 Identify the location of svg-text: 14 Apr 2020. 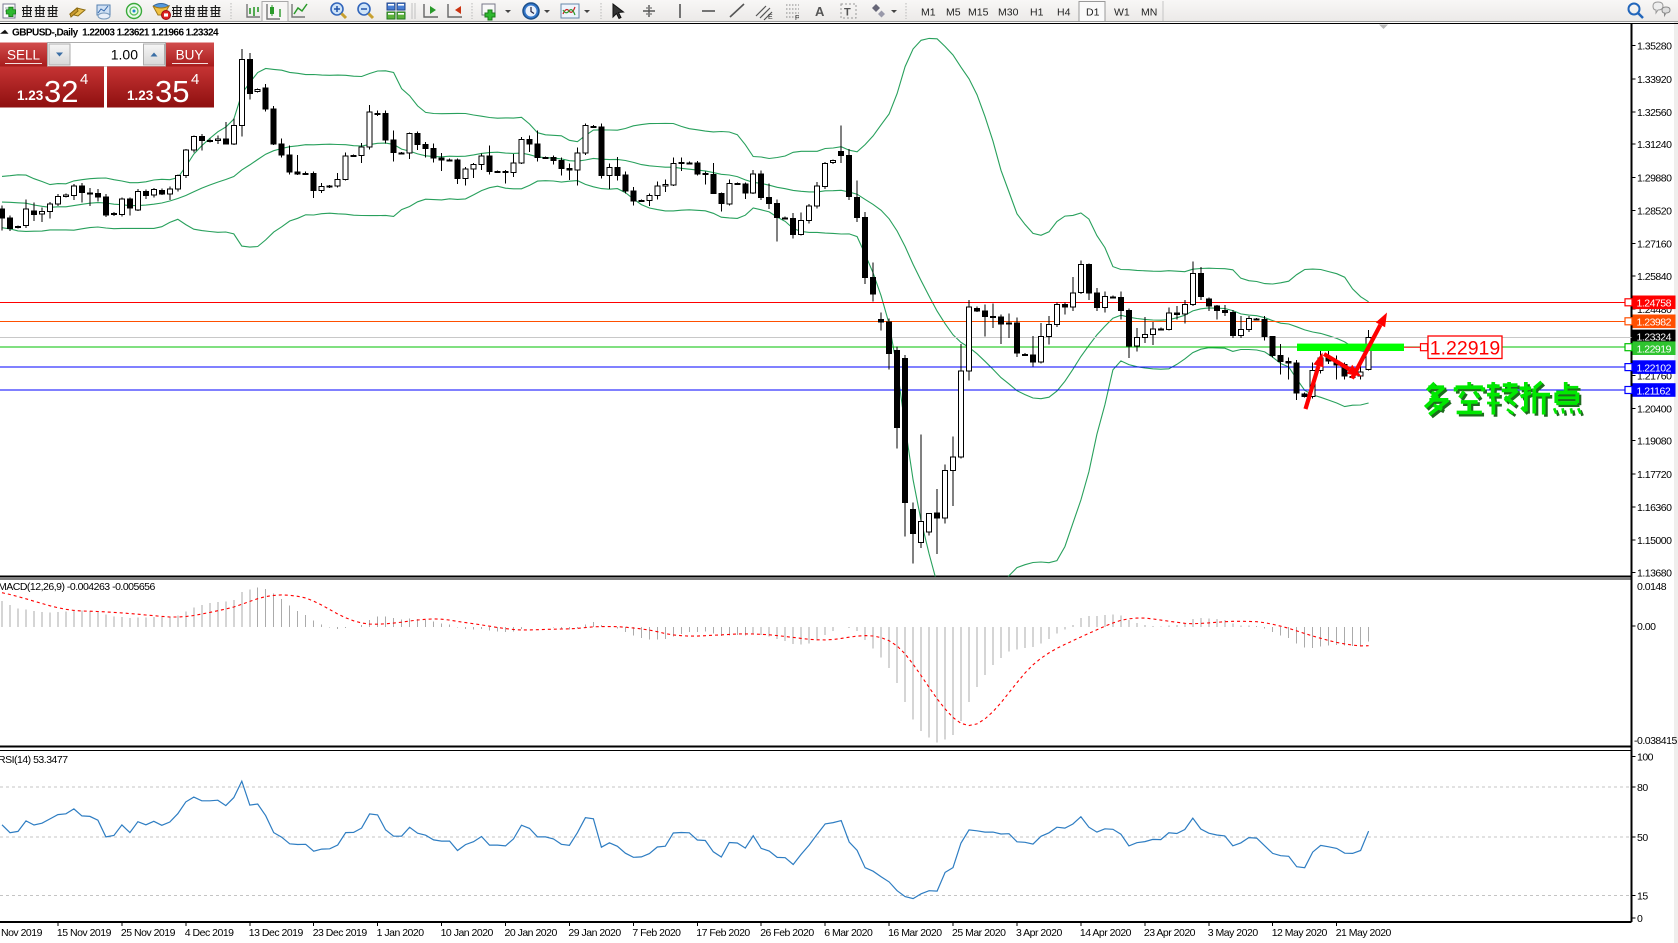
(1106, 933).